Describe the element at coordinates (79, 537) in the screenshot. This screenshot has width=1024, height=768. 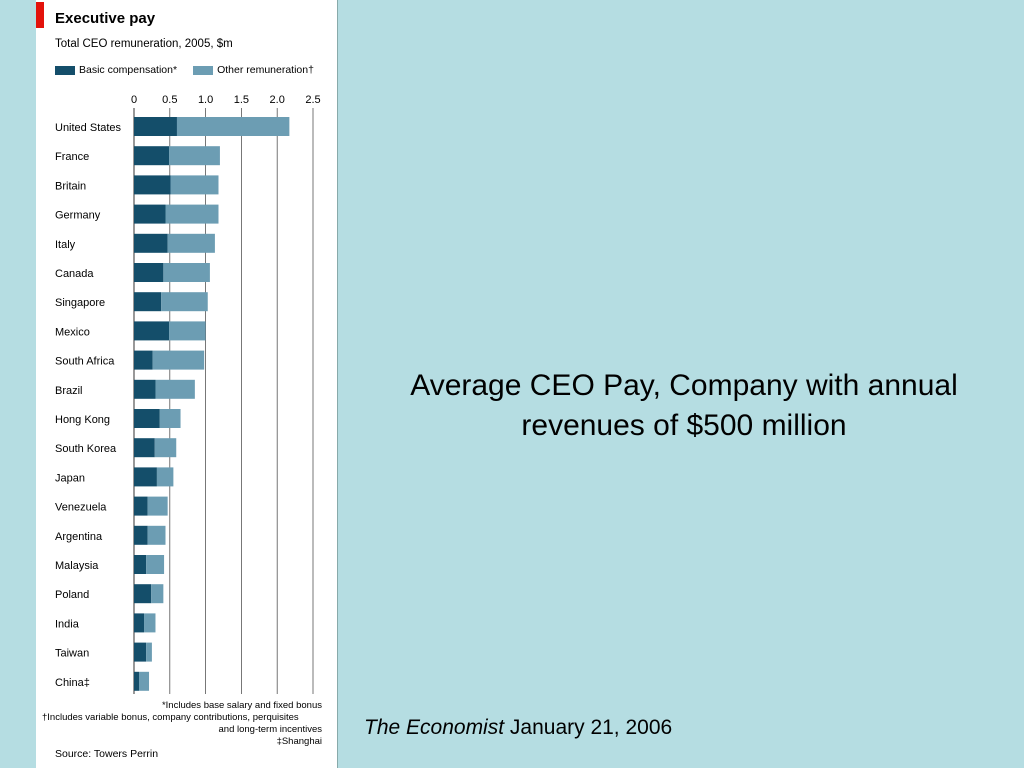
I see `category-label: Argentina` at that location.